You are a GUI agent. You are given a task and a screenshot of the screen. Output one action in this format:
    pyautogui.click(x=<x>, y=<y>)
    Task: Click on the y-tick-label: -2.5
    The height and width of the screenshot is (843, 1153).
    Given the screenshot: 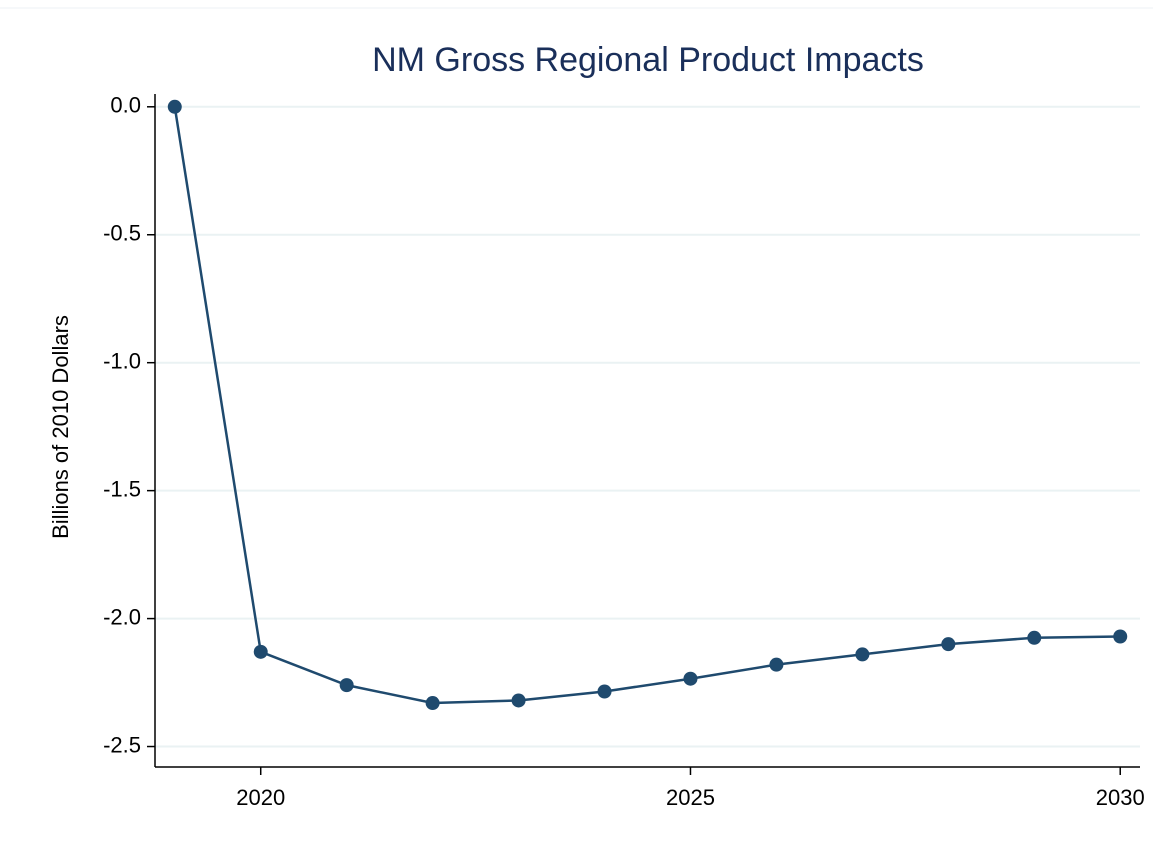 What is the action you would take?
    pyautogui.click(x=122, y=744)
    